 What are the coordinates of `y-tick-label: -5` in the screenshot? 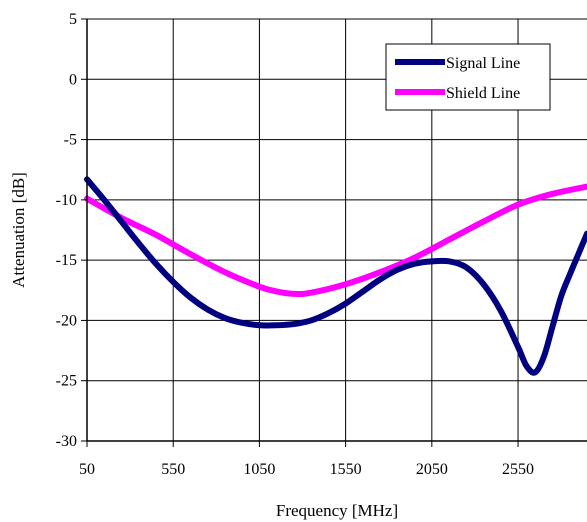 It's located at (70, 140).